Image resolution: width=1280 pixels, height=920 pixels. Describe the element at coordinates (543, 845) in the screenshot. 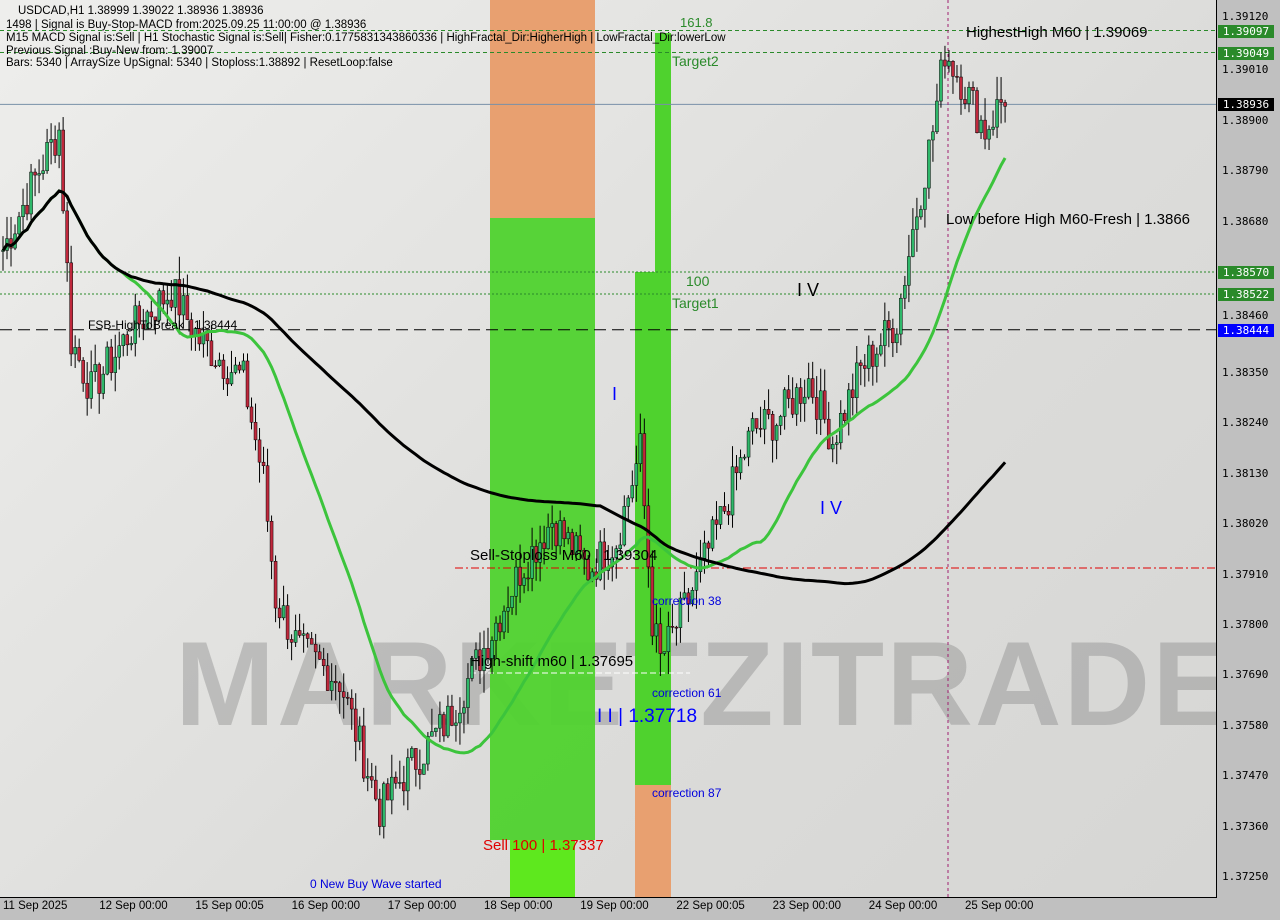

I see `sell100-label: Sell 100 | 1.37337` at that location.